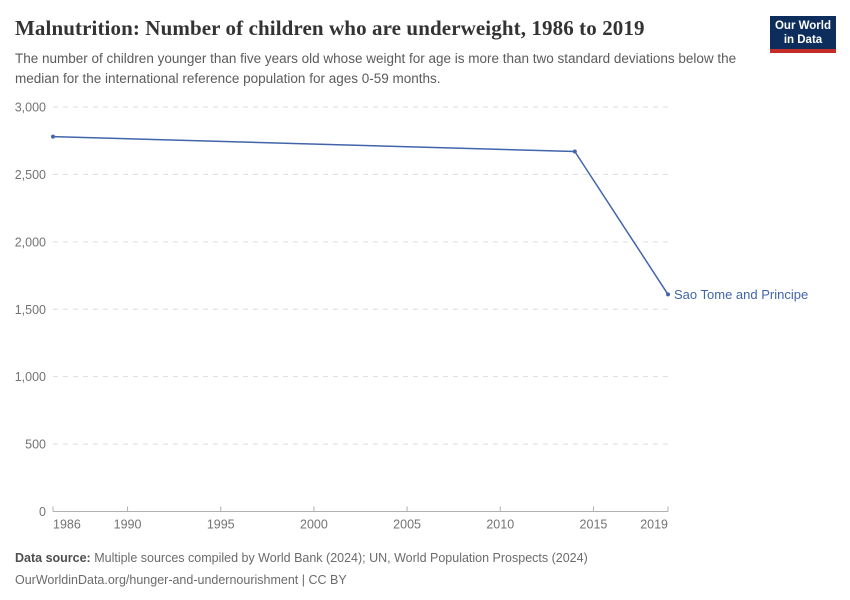  Describe the element at coordinates (53, 558) in the screenshot. I see `data-source-label: Data source:` at that location.